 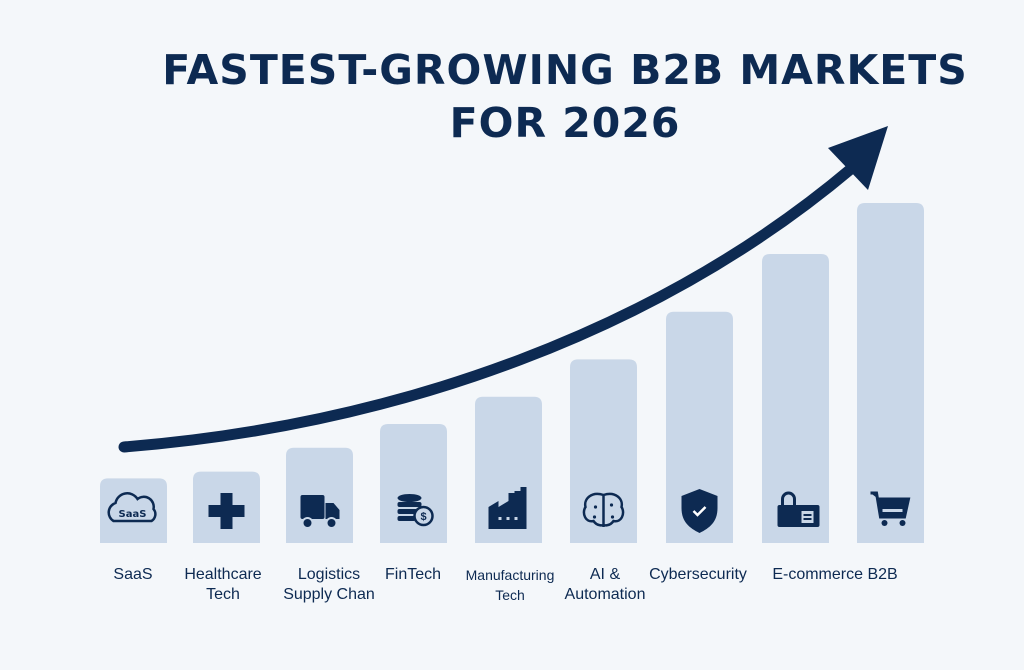 I want to click on lock-card-icon, so click(x=798, y=509).